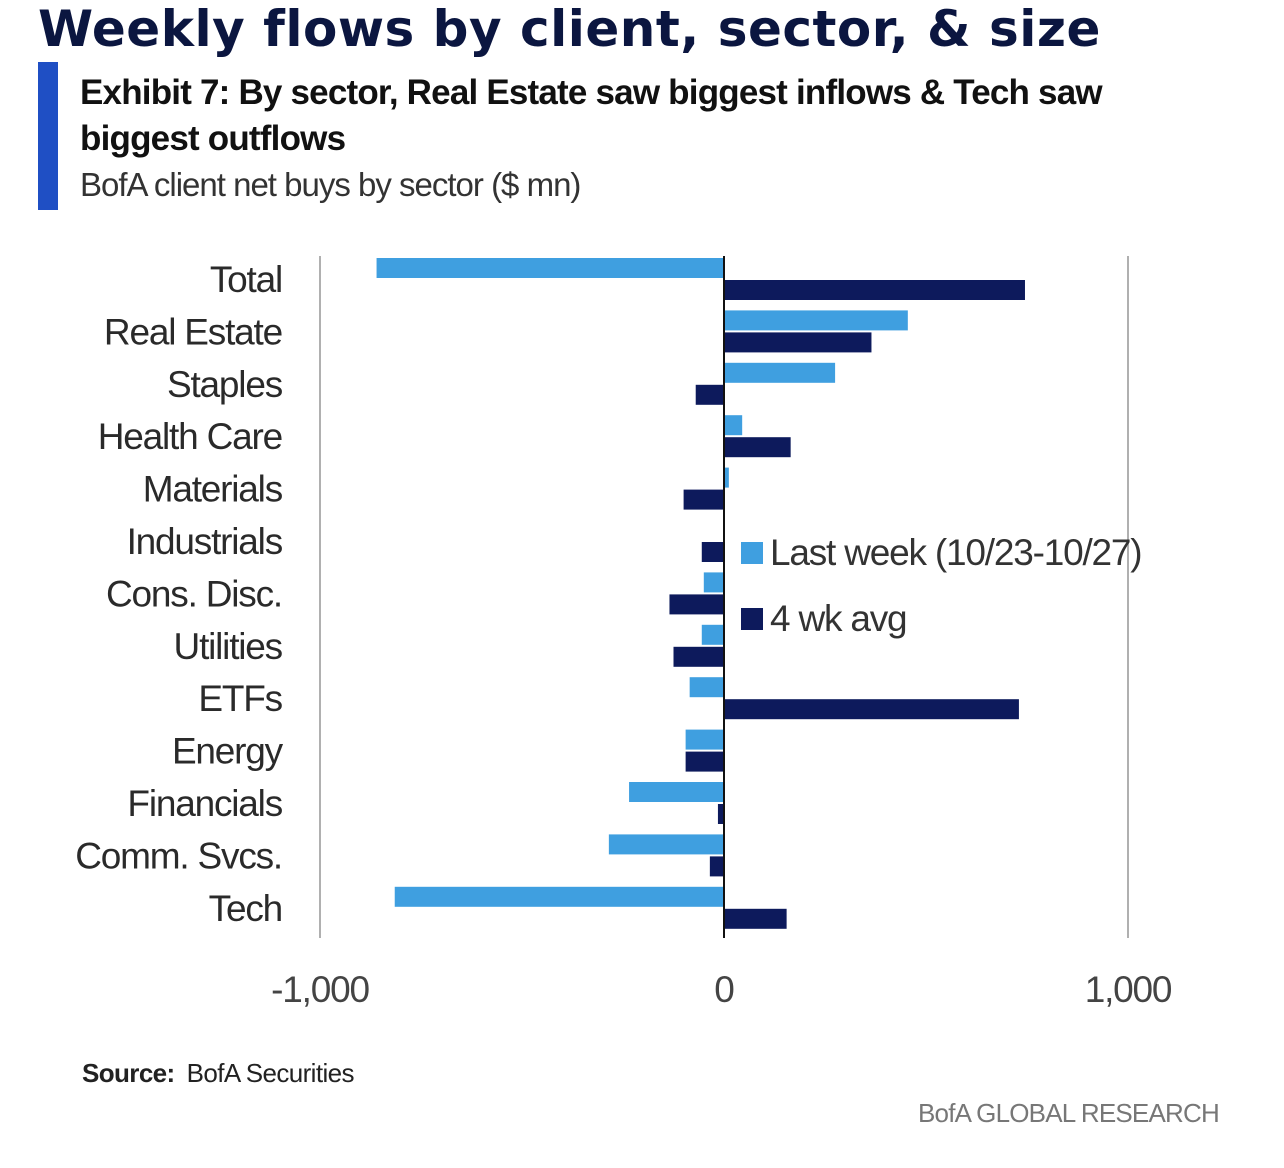 The image size is (1284, 1168). Describe the element at coordinates (240, 698) in the screenshot. I see `category-label-8: ETFs` at that location.